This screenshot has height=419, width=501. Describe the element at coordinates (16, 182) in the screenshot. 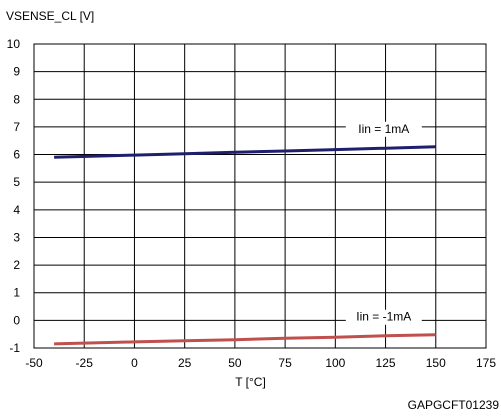

I see `y-tick-label: 5` at that location.